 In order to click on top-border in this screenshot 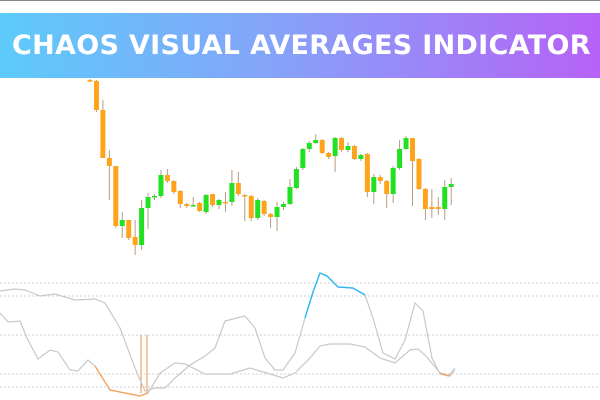, I will do `click(300, 0)`.